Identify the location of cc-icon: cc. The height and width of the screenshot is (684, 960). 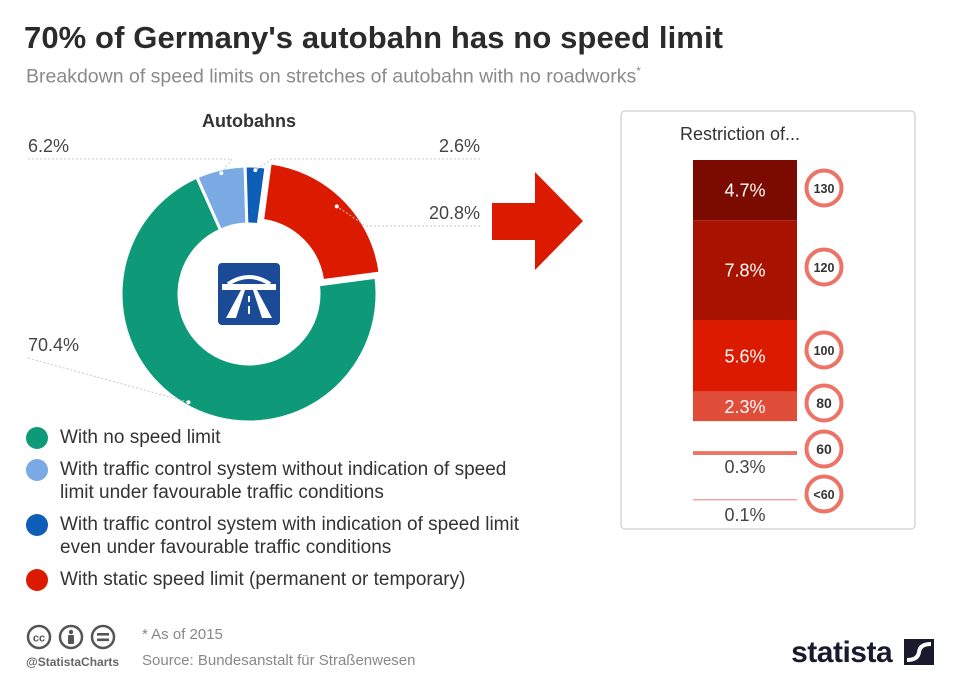
(39, 637).